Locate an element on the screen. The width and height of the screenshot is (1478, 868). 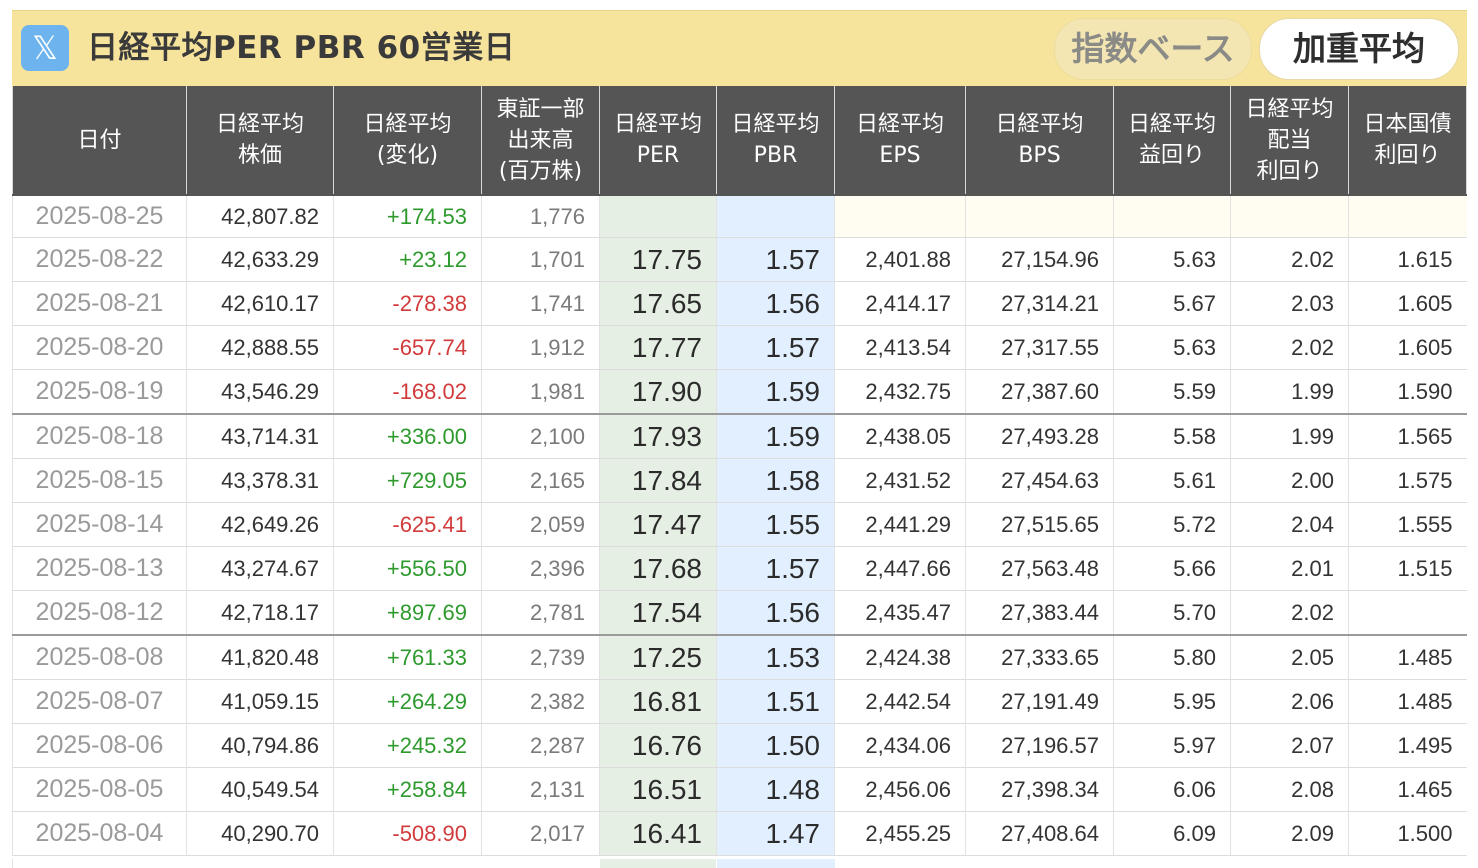
cell-earnings-yield: 5.66 is located at coordinates (1172, 568).